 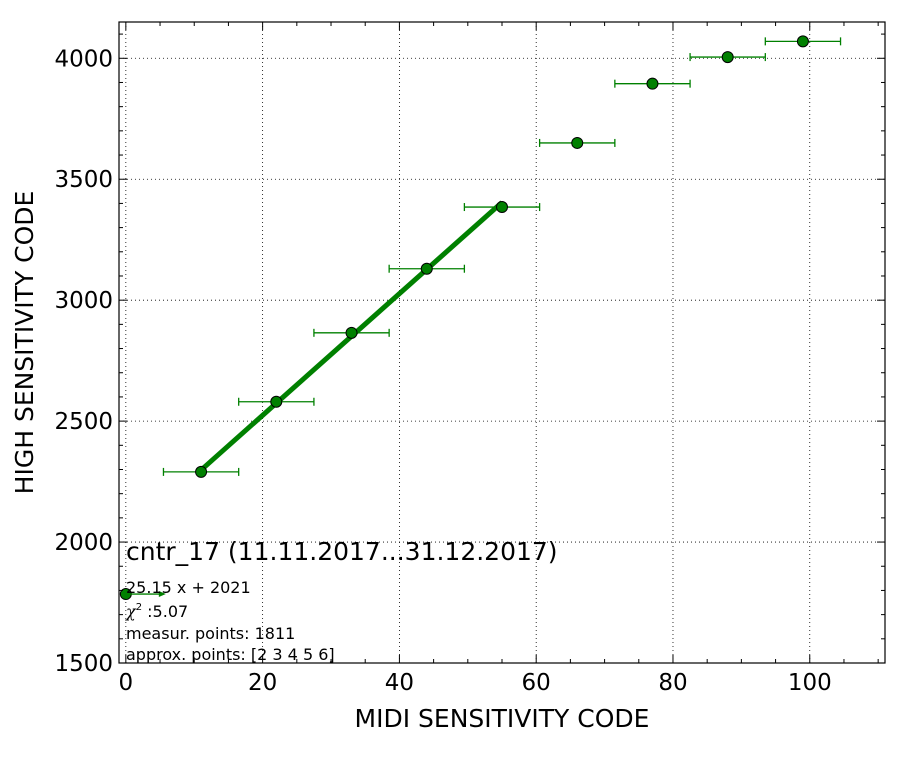 What do you see at coordinates (24, 343) in the screenshot?
I see `y-axis-label: HIGH SENSITIVITY CODE` at bounding box center [24, 343].